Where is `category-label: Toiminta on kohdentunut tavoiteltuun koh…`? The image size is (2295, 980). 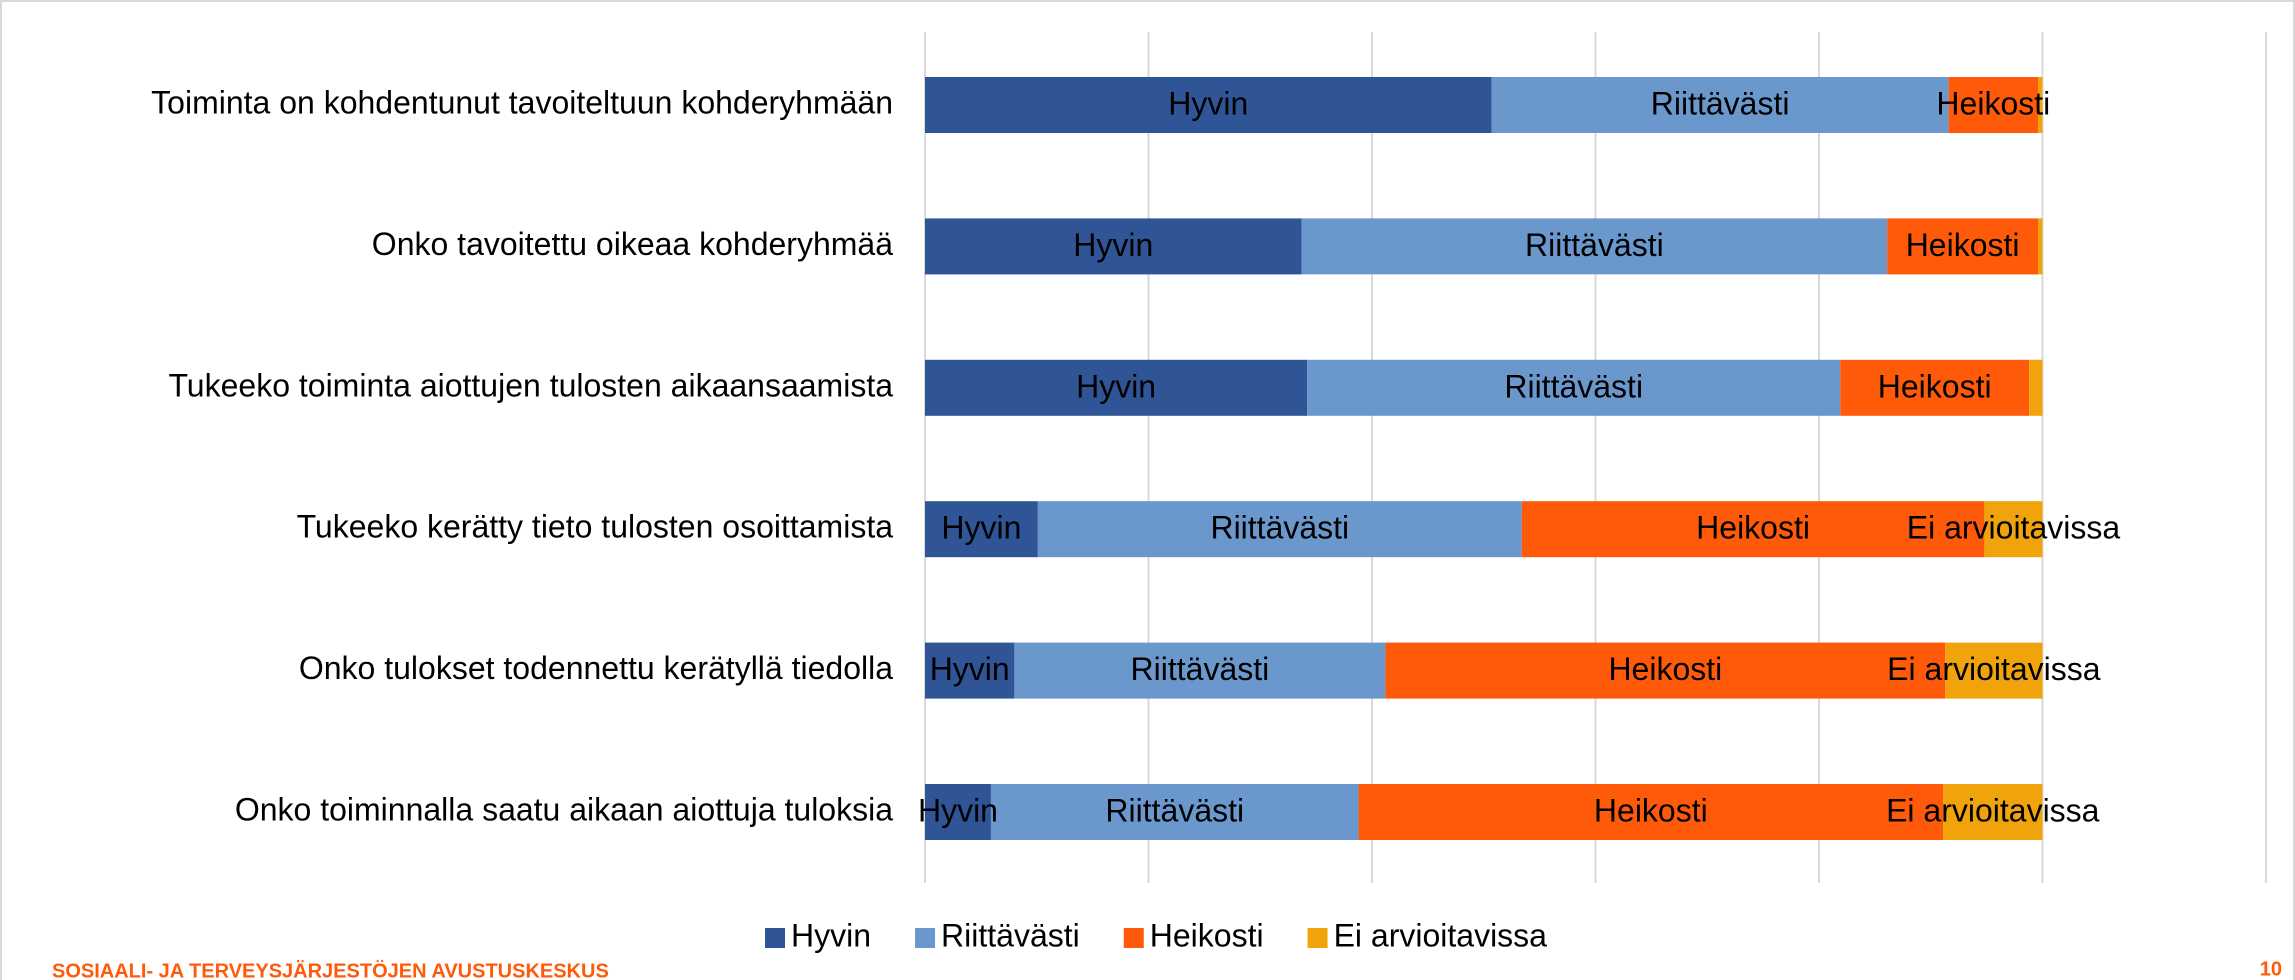 category-label: Toiminta on kohdentunut tavoiteltuun koh… is located at coordinates (522, 102).